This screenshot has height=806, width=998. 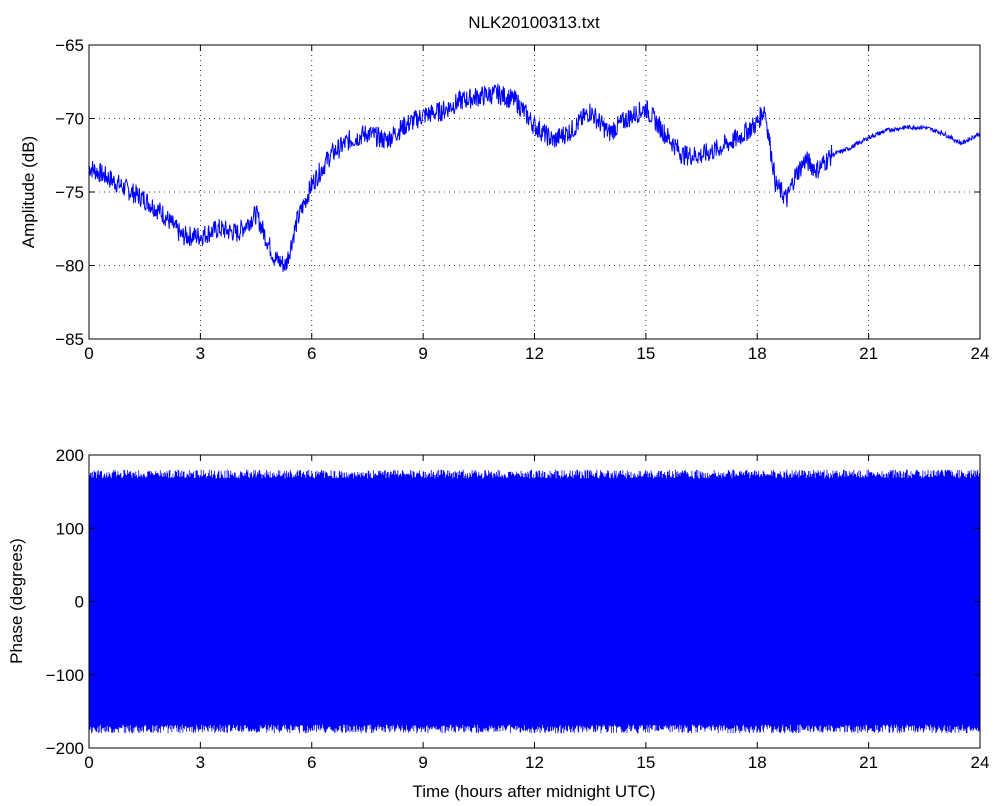 I want to click on y-tick-label: 100, so click(x=70, y=528).